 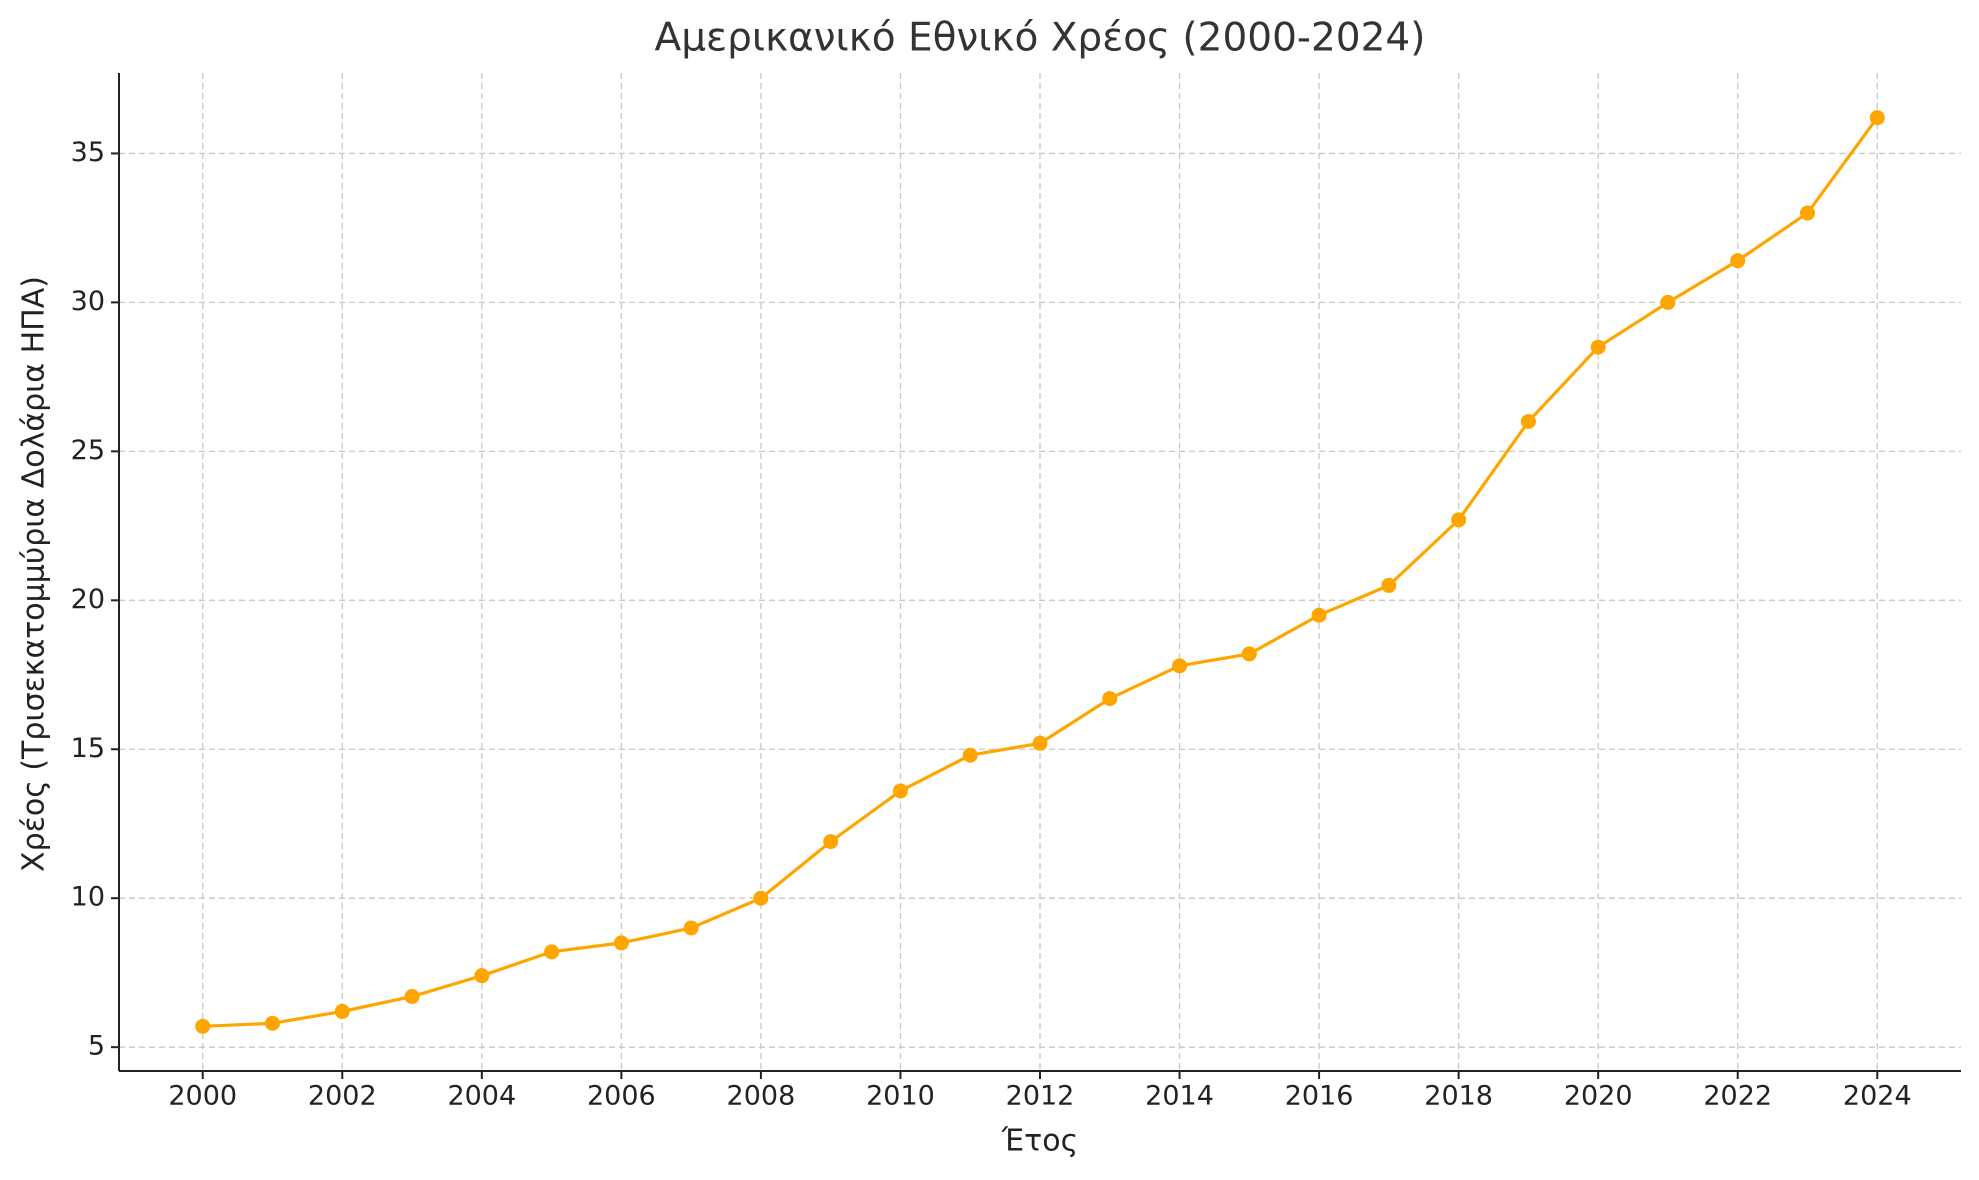 What do you see at coordinates (88, 599) in the screenshot?
I see `y-tick-label: 20` at bounding box center [88, 599].